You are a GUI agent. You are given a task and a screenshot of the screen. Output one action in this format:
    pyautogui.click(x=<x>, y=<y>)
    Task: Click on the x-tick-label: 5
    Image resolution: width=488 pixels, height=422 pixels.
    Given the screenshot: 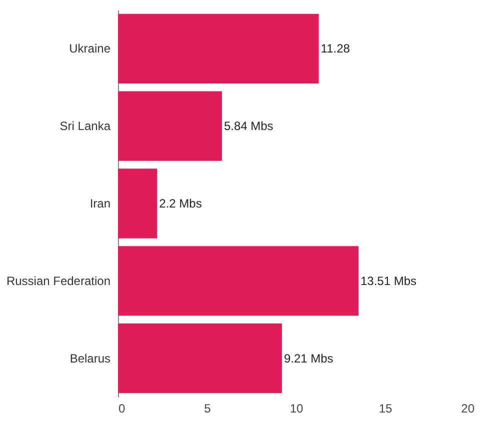 What is the action you would take?
    pyautogui.click(x=208, y=409)
    